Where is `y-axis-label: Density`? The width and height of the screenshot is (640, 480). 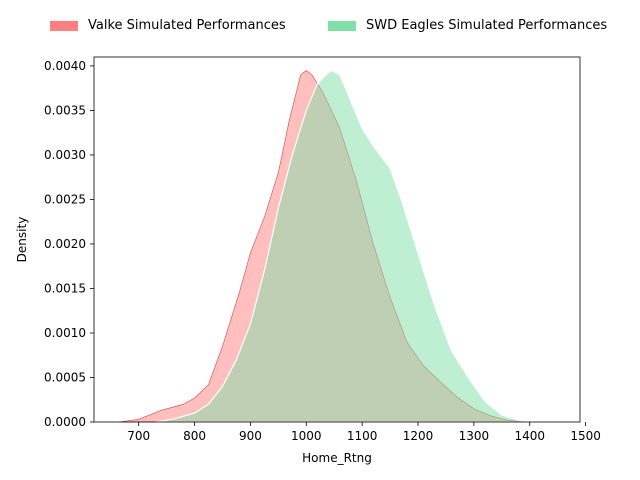
y-axis-label: Density is located at coordinates (22, 240).